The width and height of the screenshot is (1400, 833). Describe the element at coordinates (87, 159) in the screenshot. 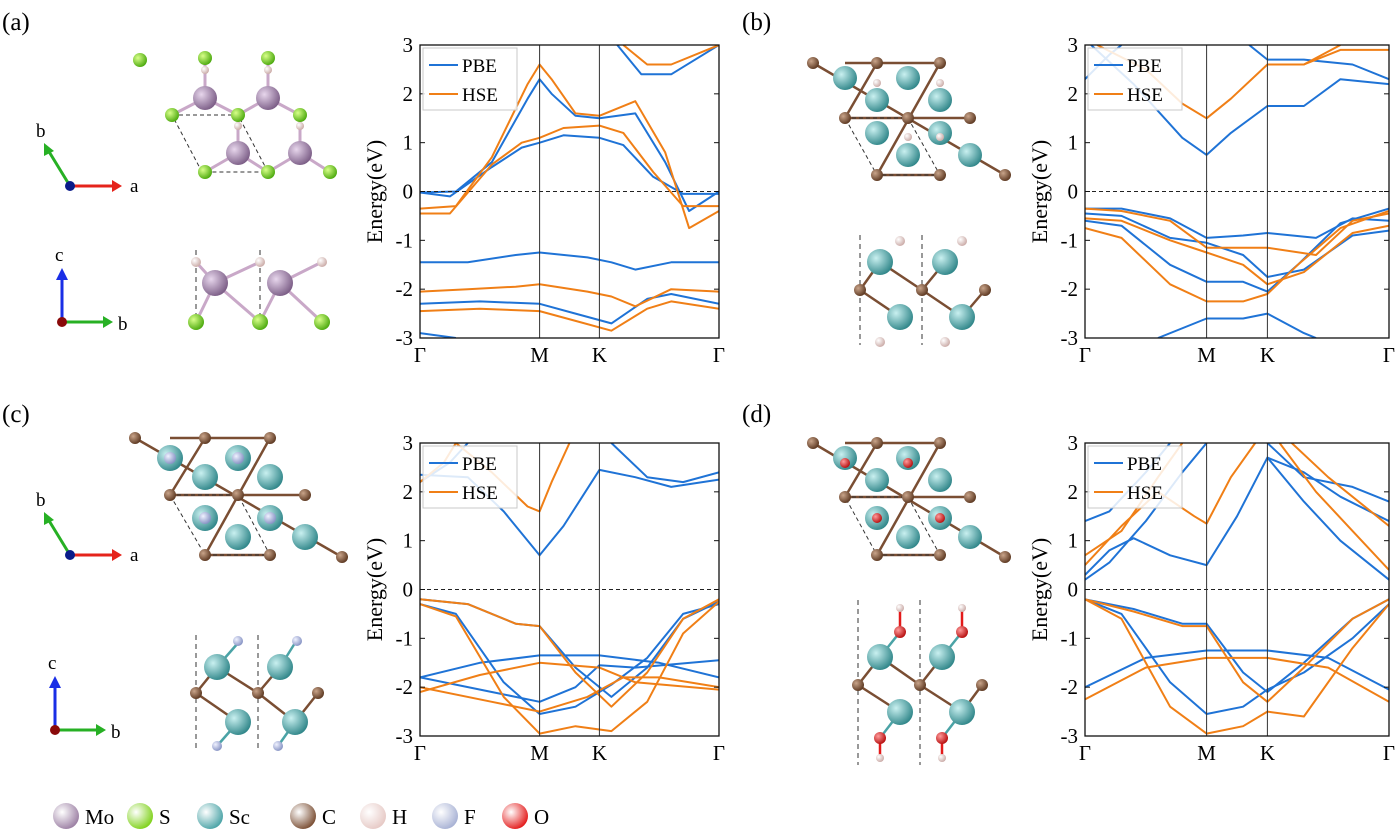

I see `axes-icon-top-a: a b` at that location.